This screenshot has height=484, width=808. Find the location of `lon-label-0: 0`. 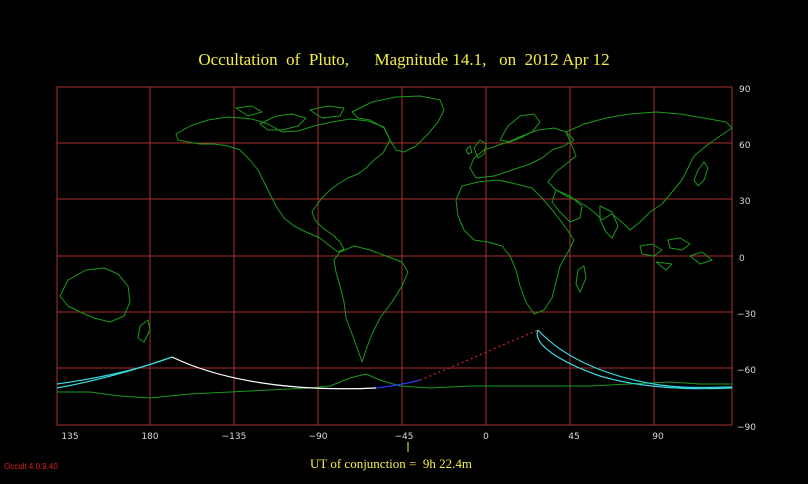

lon-label-0: 0 is located at coordinates (486, 437).